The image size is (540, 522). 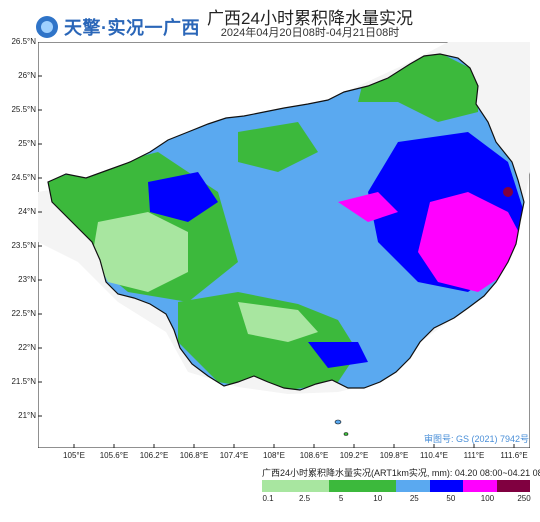 What do you see at coordinates (310, 18) in the screenshot?
I see `map-title: 广西24小时累积降水量实况` at bounding box center [310, 18].